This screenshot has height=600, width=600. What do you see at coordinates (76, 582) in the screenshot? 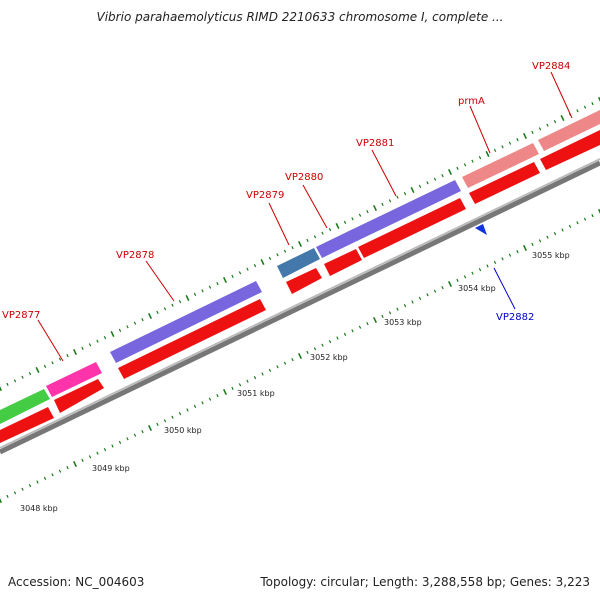
I see `accession-text: Accession: NC_004603` at bounding box center [76, 582].